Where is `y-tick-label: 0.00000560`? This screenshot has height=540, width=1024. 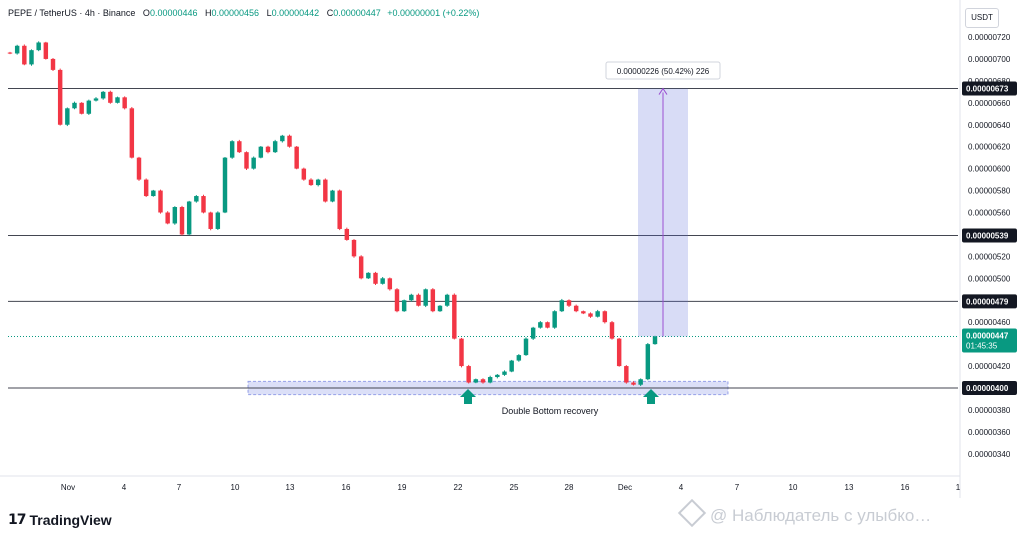
y-tick-label: 0.00000560 is located at coordinates (989, 213).